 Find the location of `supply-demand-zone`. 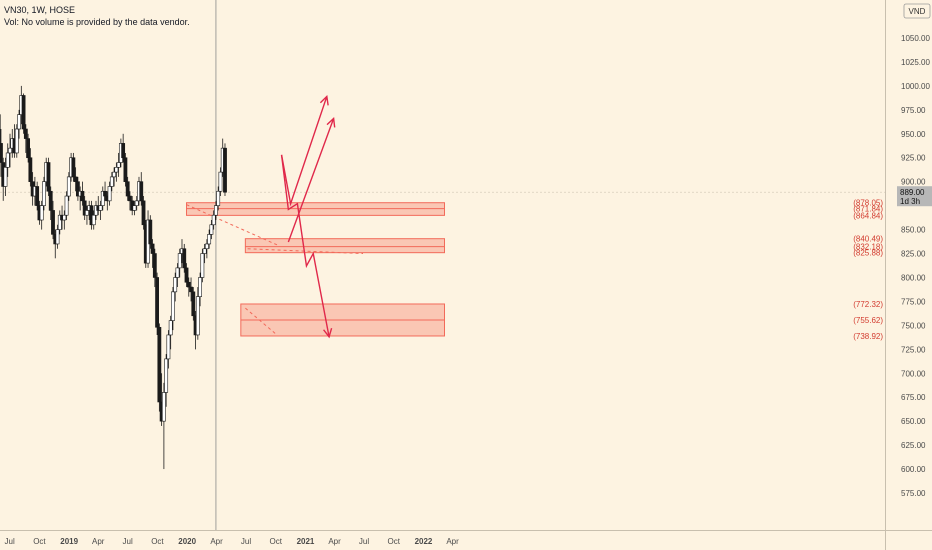

supply-demand-zone is located at coordinates (344, 246).